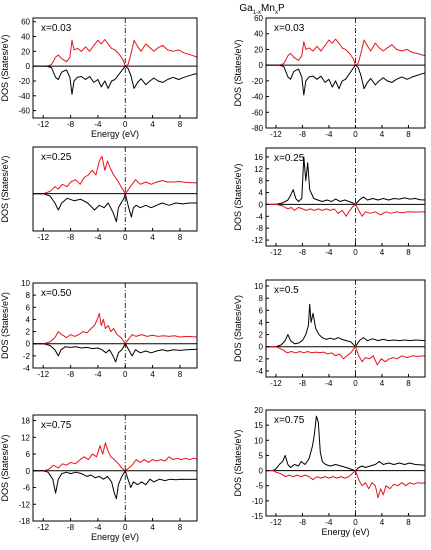  What do you see at coordinates (28, 295) in the screenshot?
I see `y-tick-label: 8` at bounding box center [28, 295].